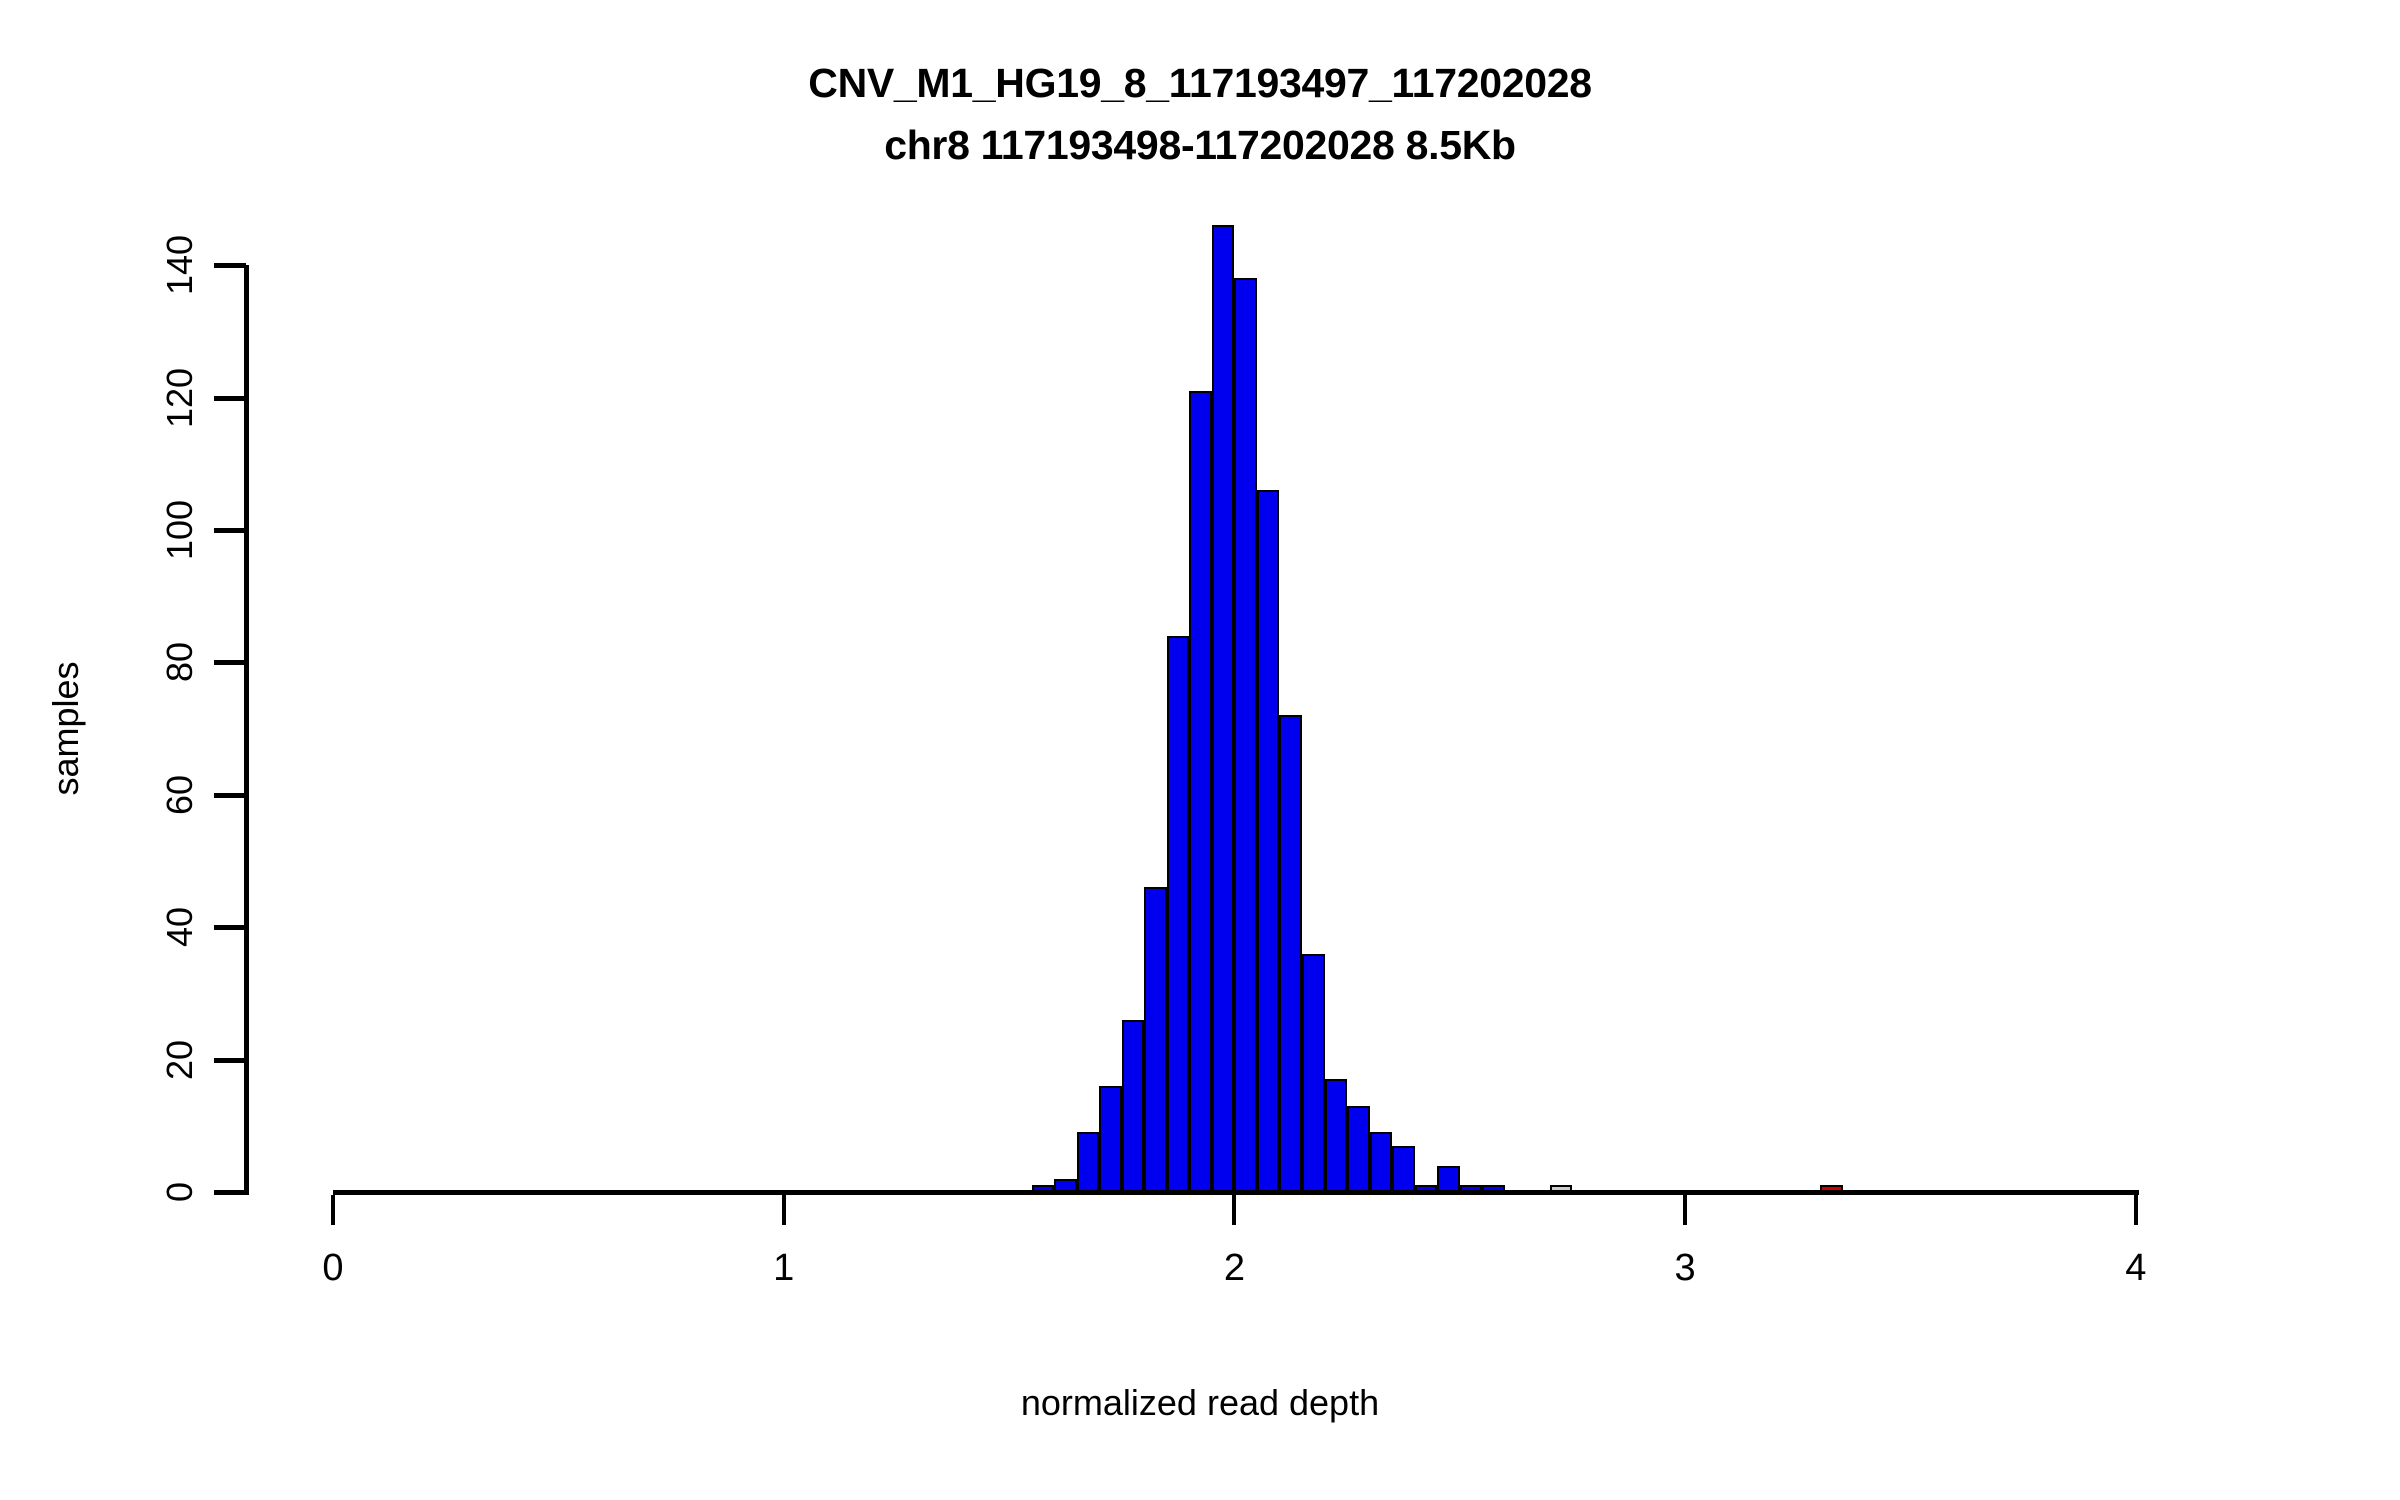 The width and height of the screenshot is (2400, 1500). What do you see at coordinates (1200, 145) in the screenshot?
I see `plot-title-line-2: chr8 117193498-117202028 8.5Kb` at bounding box center [1200, 145].